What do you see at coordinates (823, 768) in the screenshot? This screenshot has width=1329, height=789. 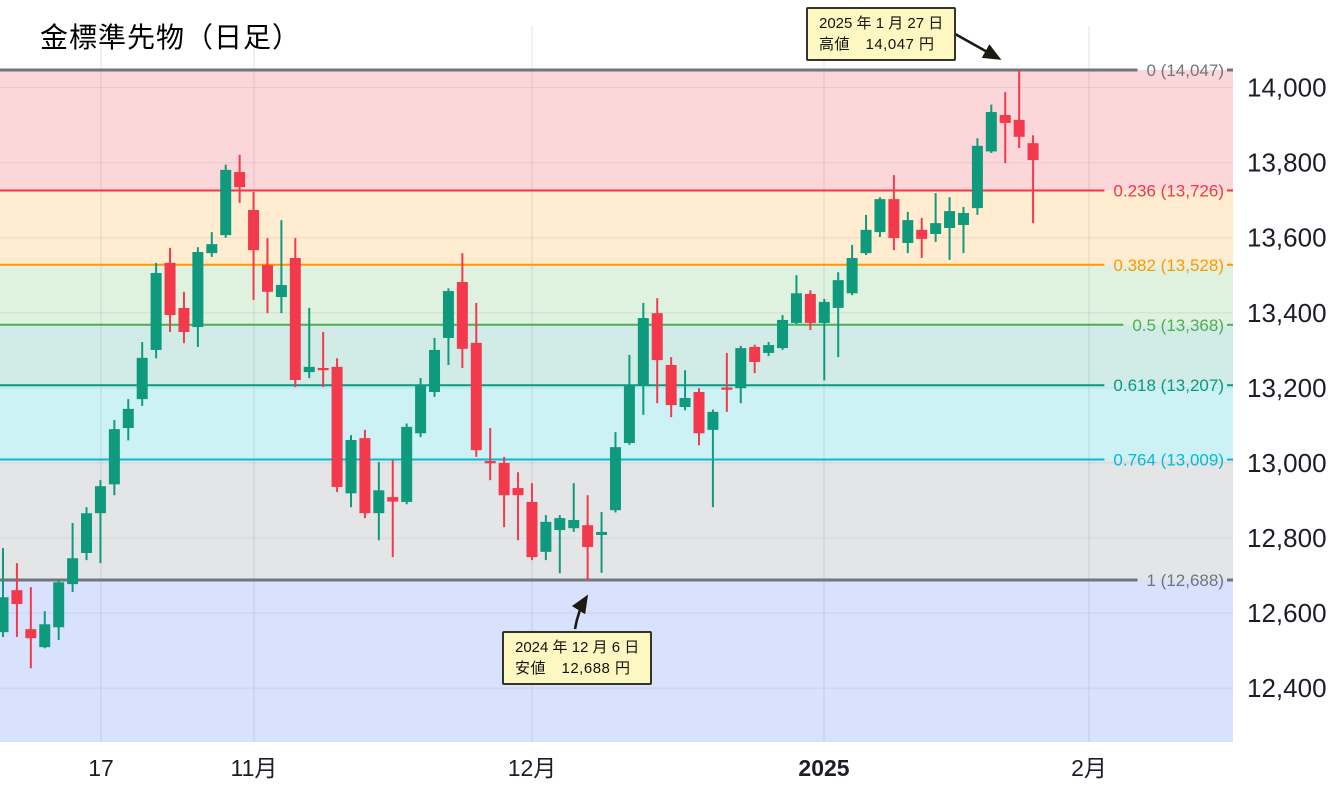 I see `x-axis-tick-label: 2025` at bounding box center [823, 768].